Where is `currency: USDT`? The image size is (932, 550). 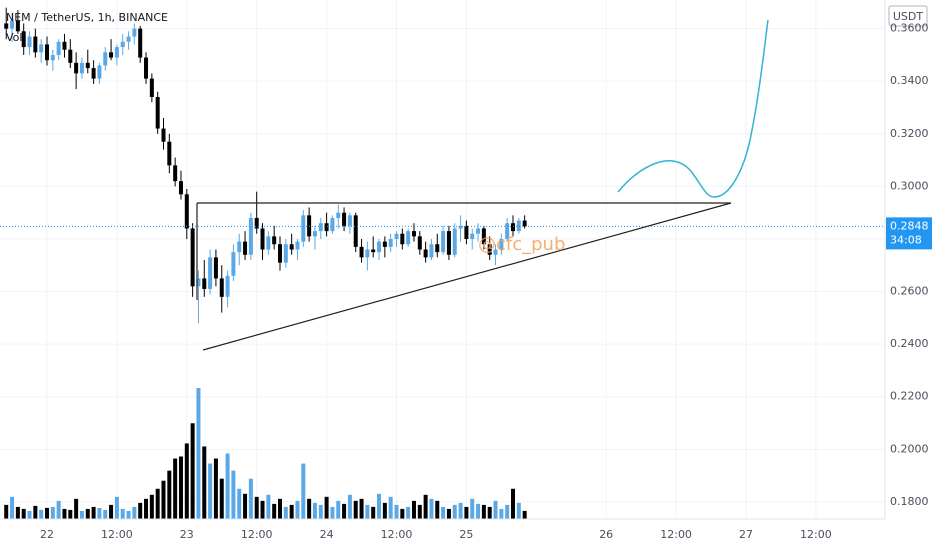
currency: USDT is located at coordinates (908, 16).